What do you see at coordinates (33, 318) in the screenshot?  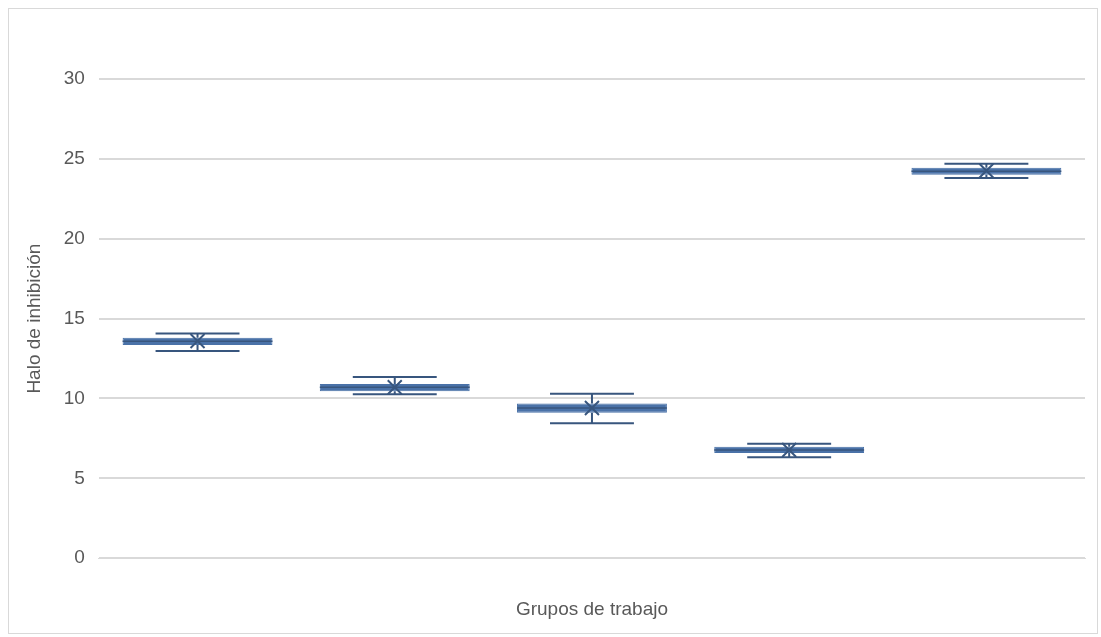 I see `y-axis-title: Halo de inhibición` at bounding box center [33, 318].